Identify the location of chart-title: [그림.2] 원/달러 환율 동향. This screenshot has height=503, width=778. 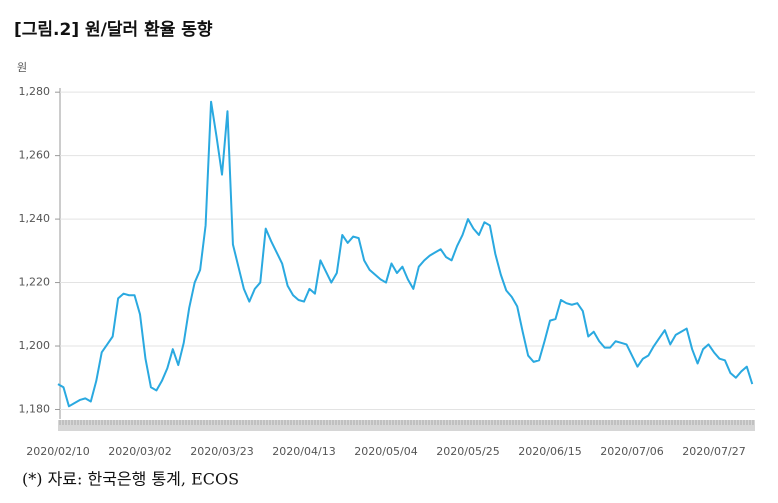
(113, 29).